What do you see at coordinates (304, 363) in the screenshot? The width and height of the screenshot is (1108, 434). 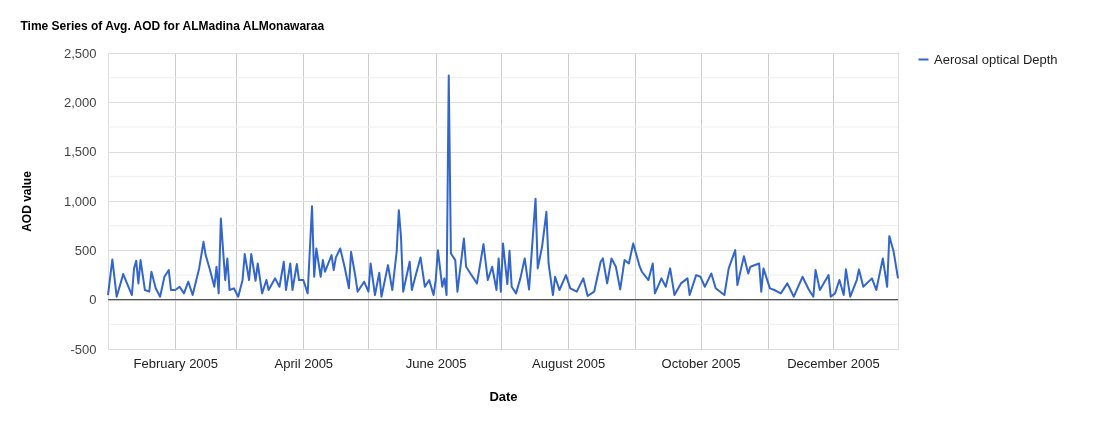 I see `x-tick-label: April 2005` at bounding box center [304, 363].